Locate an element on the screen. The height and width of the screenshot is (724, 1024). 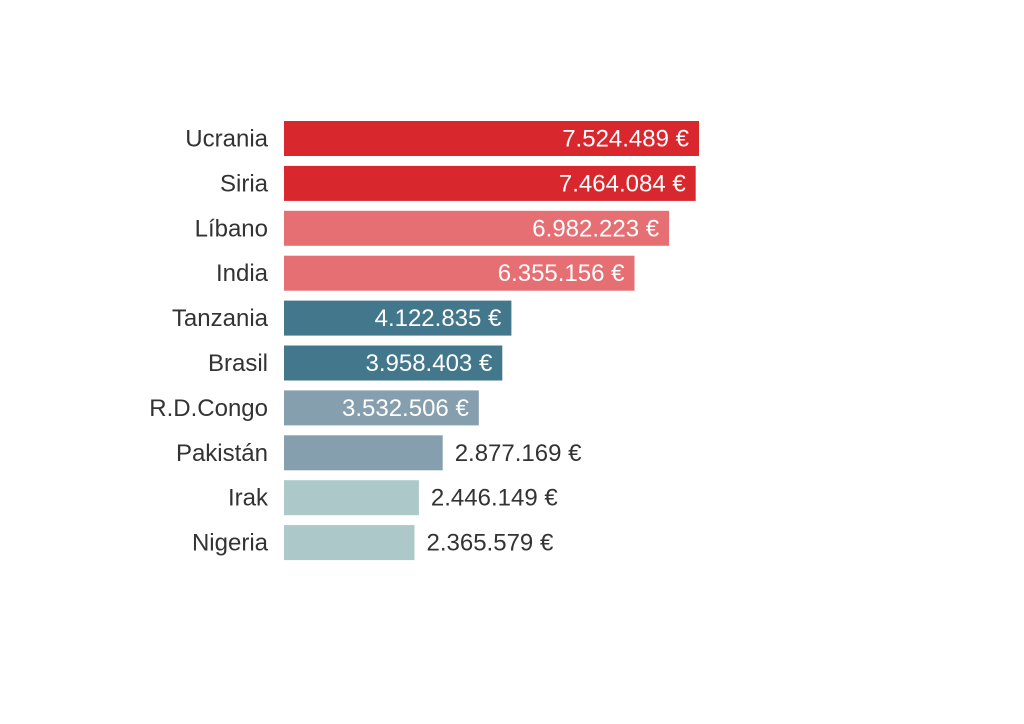
category-label-5: Brasil is located at coordinates (238, 363).